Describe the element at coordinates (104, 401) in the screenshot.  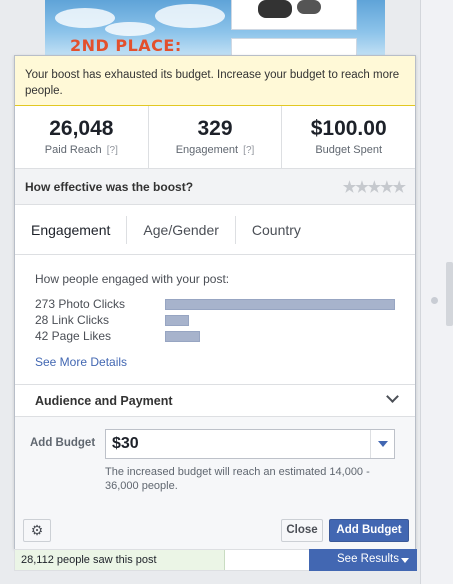
I see `audience-title: Audience and Payment` at that location.